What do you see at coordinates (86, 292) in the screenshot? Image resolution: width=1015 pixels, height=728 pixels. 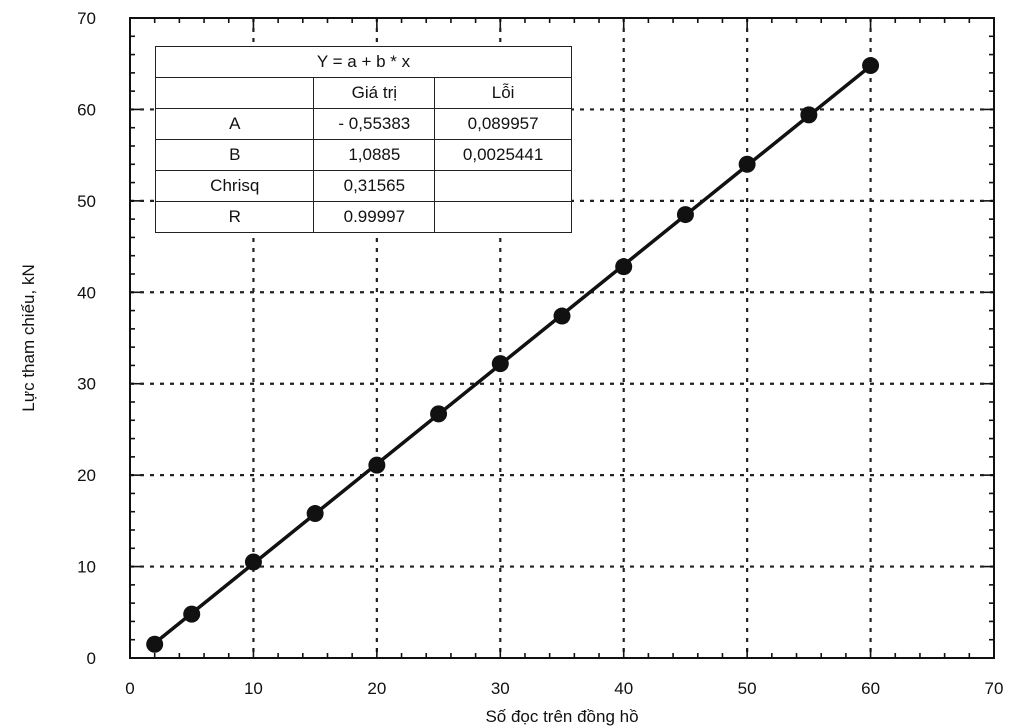 I see `y-tick-label: 40` at bounding box center [86, 292].